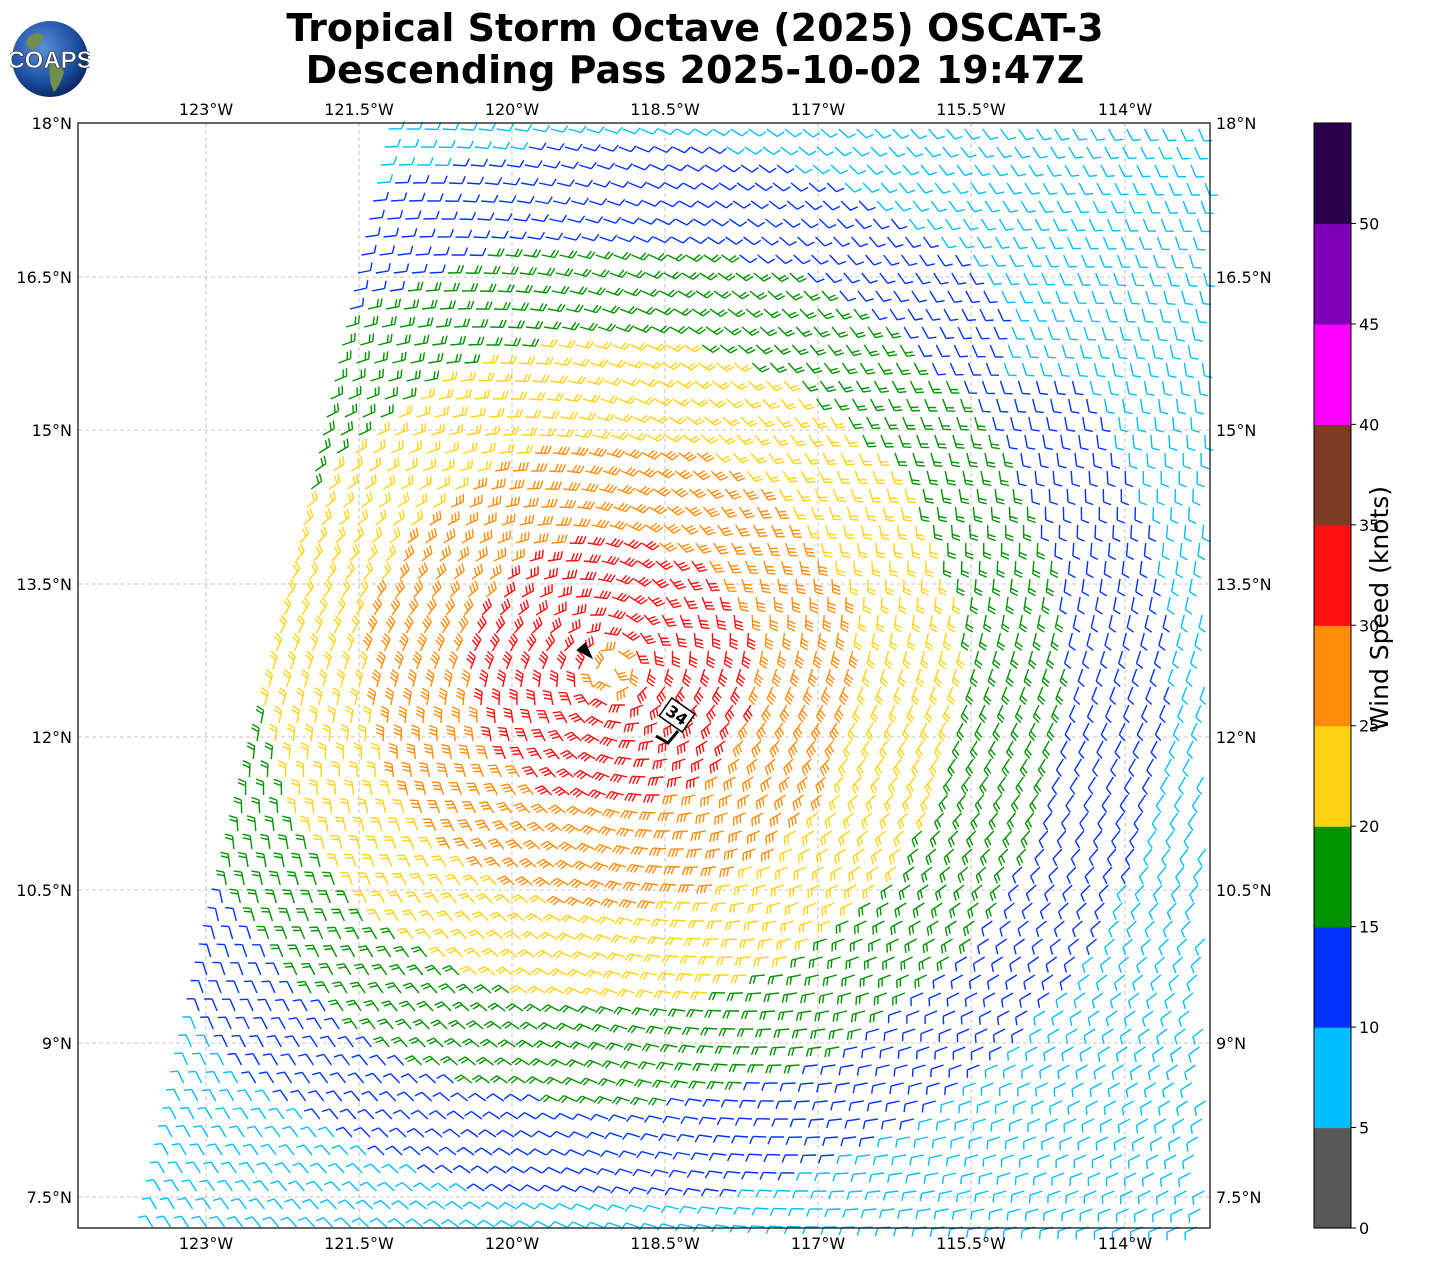 Image resolution: width=1451 pixels, height=1264 pixels. I want to click on lon-tick-label-top: 121.5°W, so click(359, 109).